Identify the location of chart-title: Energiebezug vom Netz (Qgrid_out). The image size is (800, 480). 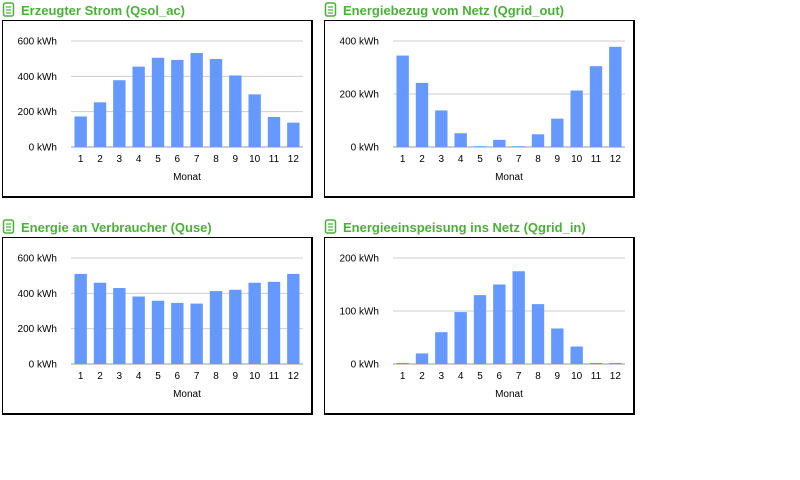
(454, 10).